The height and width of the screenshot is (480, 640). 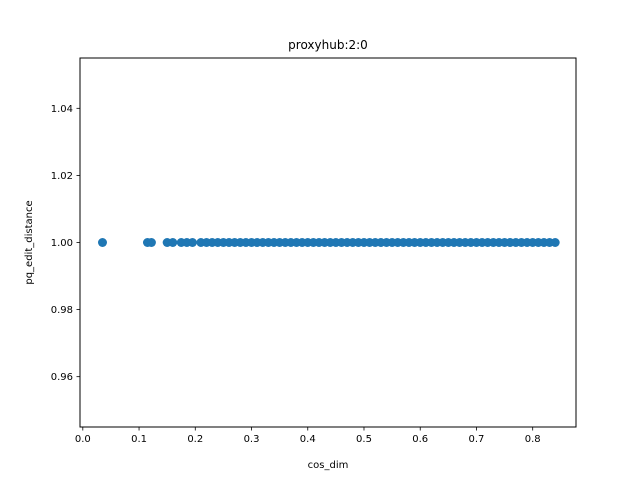 I want to click on x-tick-label: 0.3, so click(x=252, y=439).